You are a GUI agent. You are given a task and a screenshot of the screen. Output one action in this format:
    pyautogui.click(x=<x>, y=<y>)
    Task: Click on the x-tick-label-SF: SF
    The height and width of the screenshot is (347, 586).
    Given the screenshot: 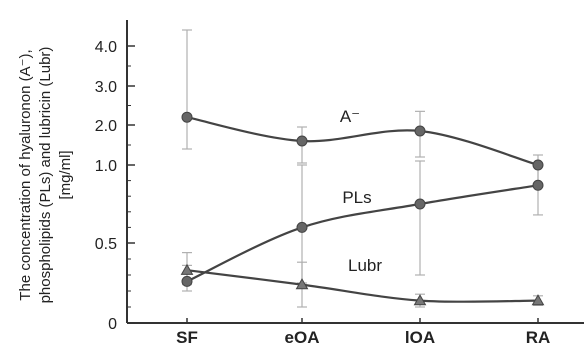 What is the action you would take?
    pyautogui.click(x=187, y=337)
    